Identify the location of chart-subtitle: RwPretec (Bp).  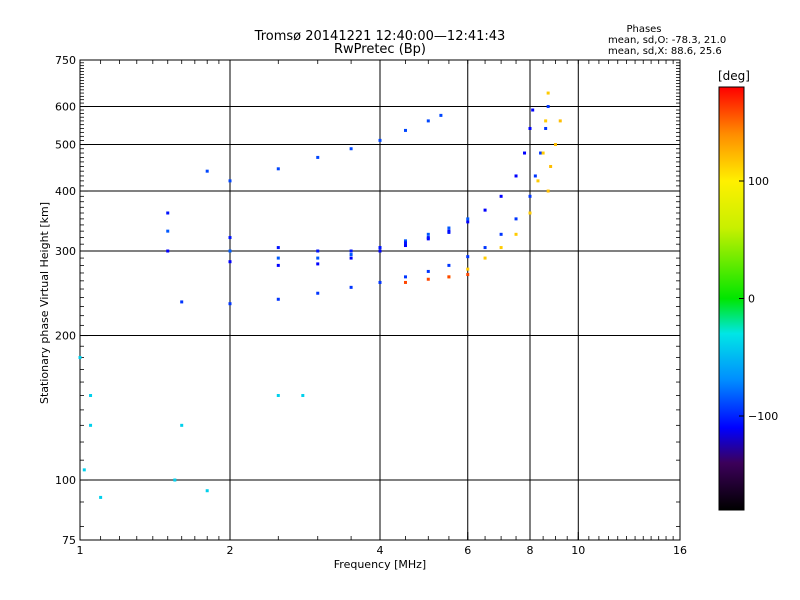
(380, 49).